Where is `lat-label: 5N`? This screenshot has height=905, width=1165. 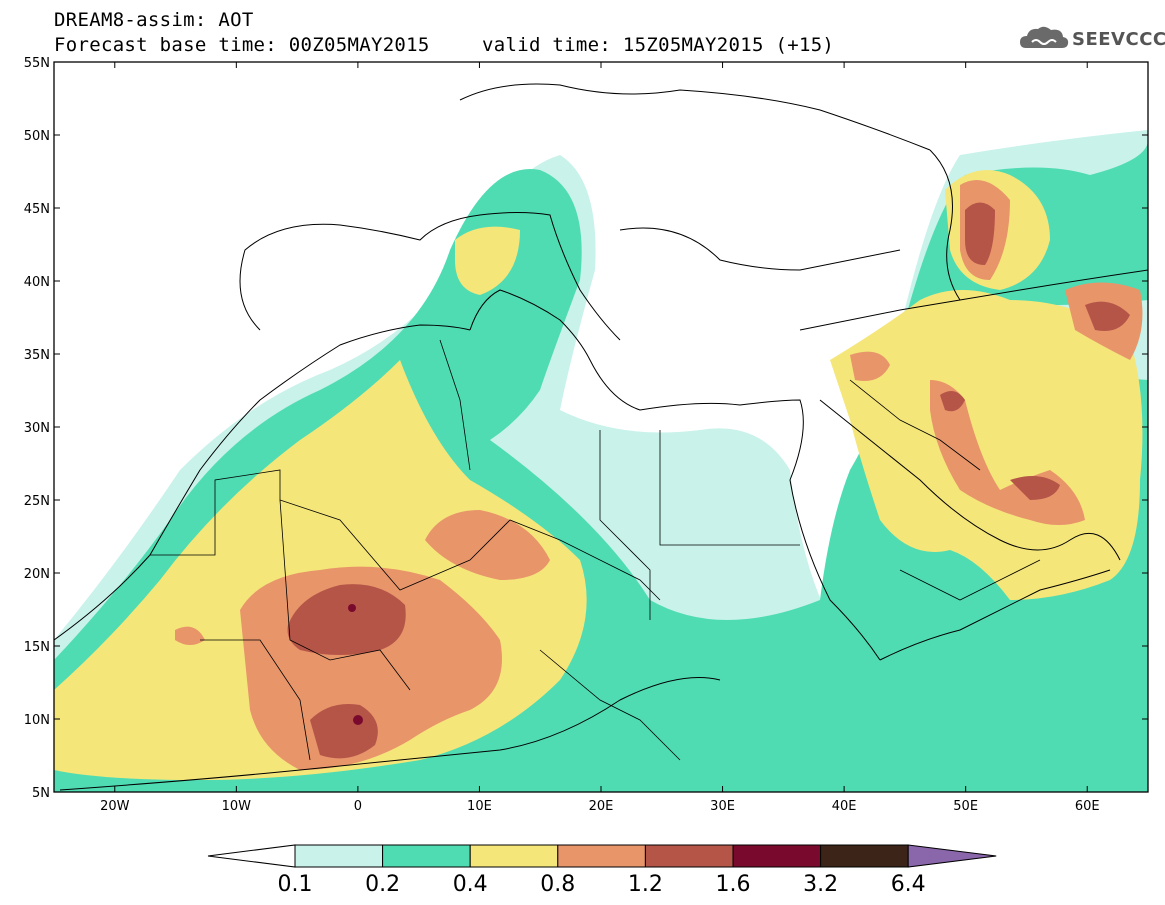 lat-label: 5N is located at coordinates (41, 793).